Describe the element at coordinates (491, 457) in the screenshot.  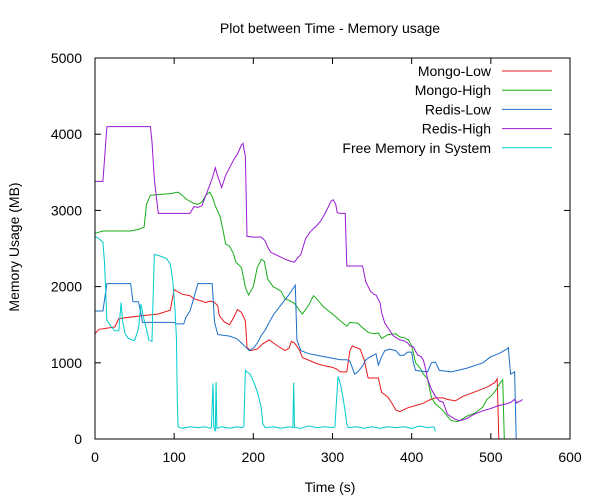
I see `x-tick-label: 500` at that location.